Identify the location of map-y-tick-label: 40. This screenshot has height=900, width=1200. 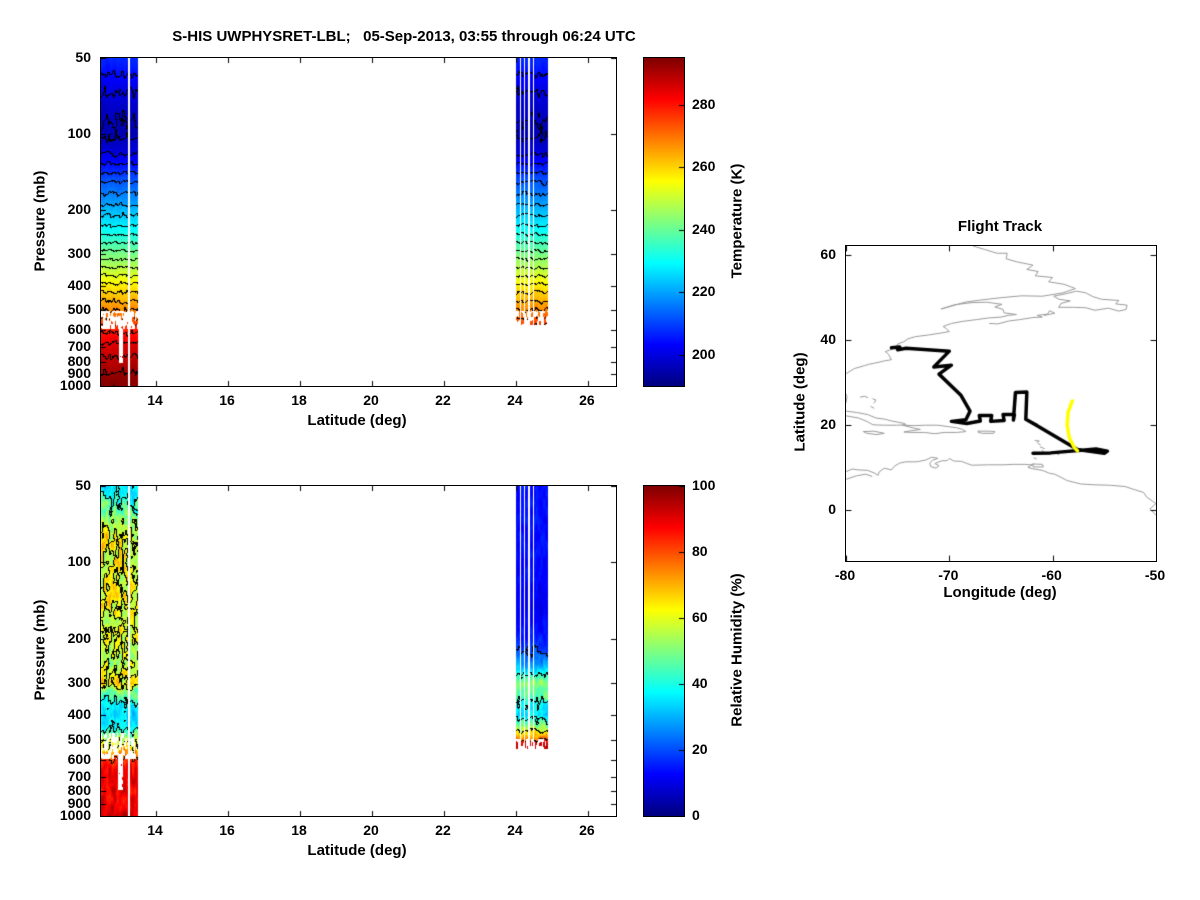
(828, 338).